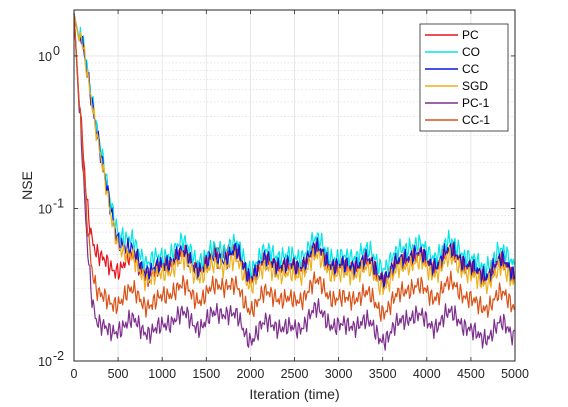 This screenshot has width=568, height=407. What do you see at coordinates (471, 374) in the screenshot?
I see `x-tick-label: 4500` at bounding box center [471, 374].